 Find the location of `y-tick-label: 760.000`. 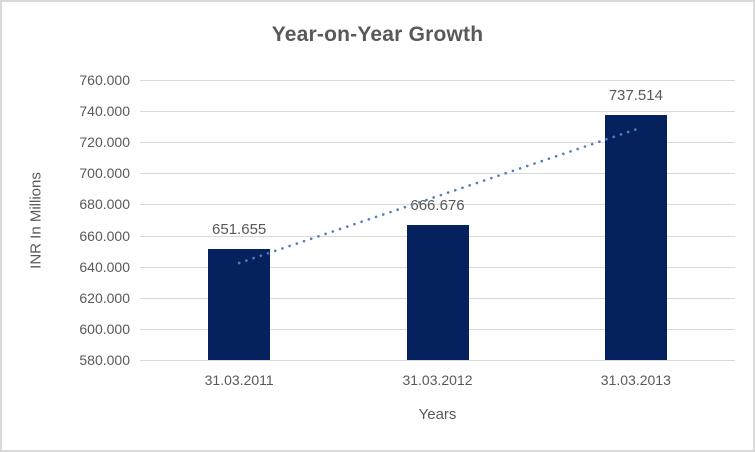

y-tick-label: 760.000 is located at coordinates (104, 80).